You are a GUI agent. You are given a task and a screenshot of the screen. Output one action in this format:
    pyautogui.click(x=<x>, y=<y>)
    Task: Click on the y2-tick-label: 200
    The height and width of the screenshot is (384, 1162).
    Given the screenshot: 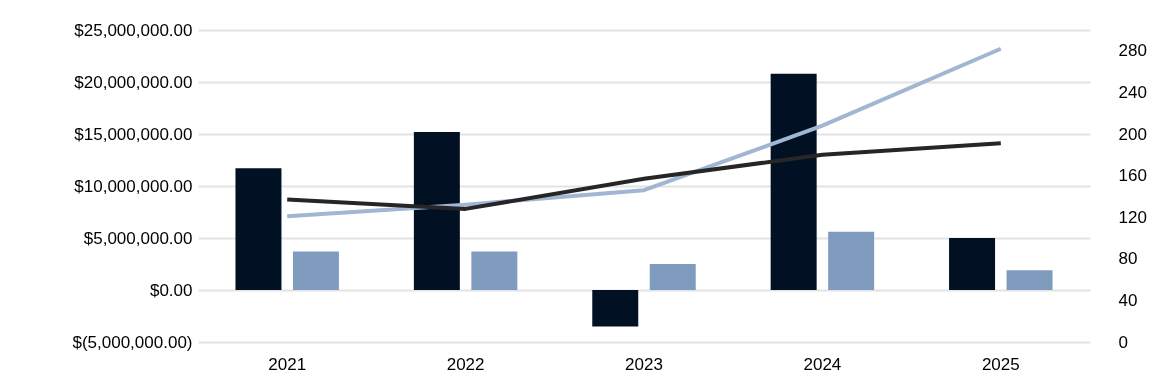 What is the action you would take?
    pyautogui.click(x=1132, y=134)
    